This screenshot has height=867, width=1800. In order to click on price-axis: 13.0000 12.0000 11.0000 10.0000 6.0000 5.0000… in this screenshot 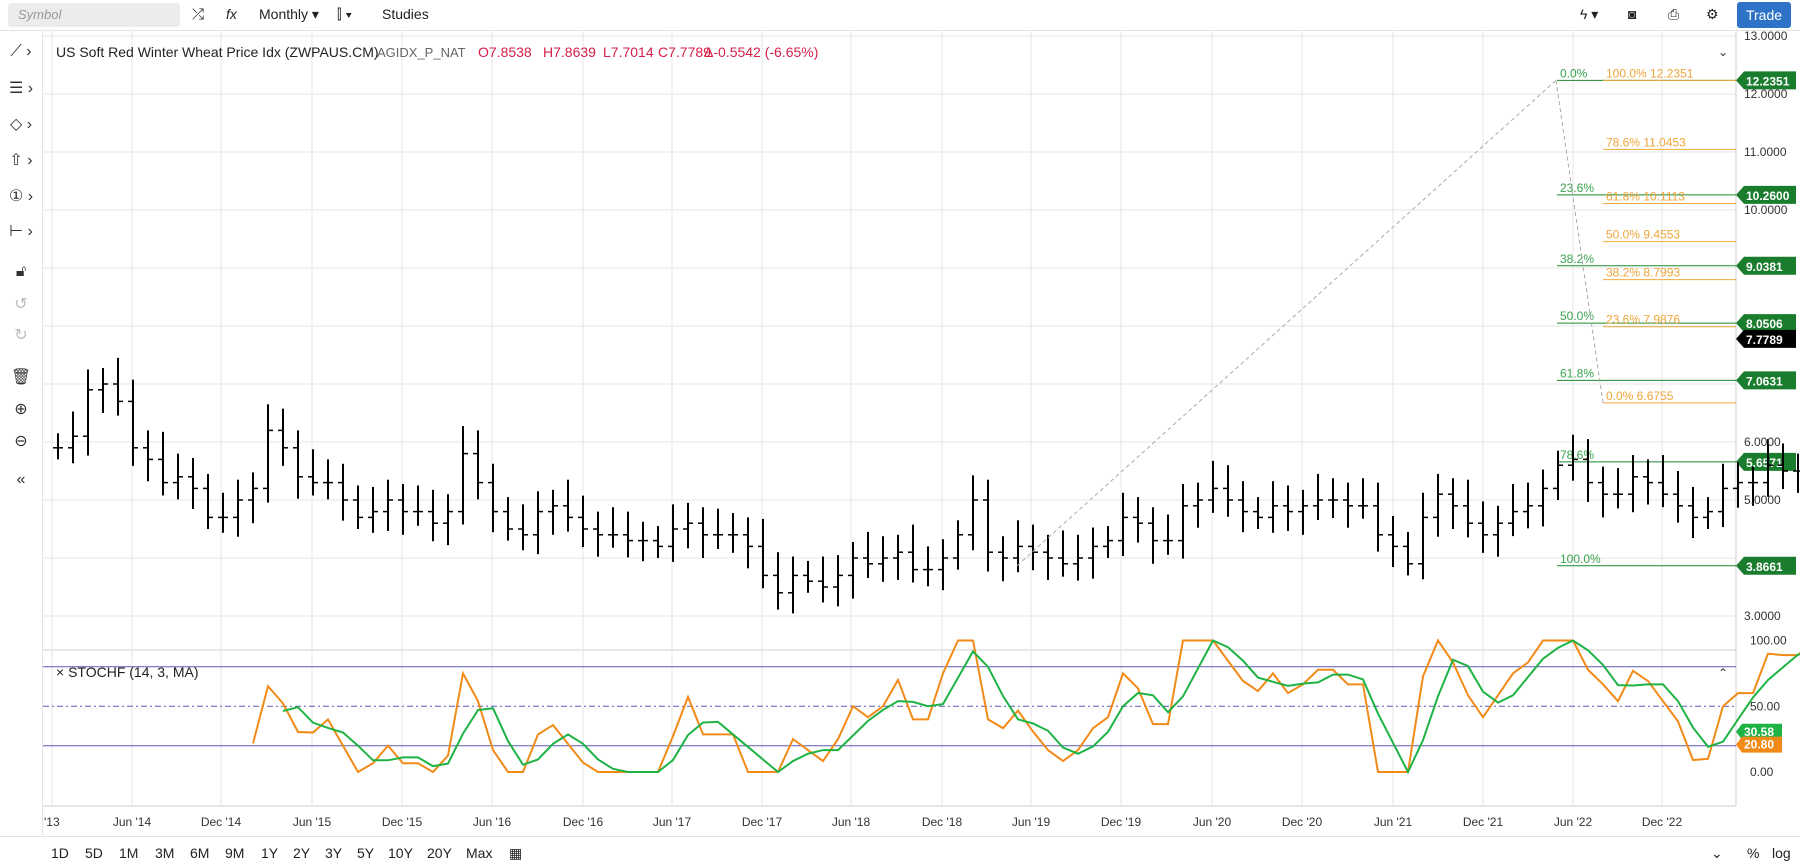, I will do `click(1766, 404)`.